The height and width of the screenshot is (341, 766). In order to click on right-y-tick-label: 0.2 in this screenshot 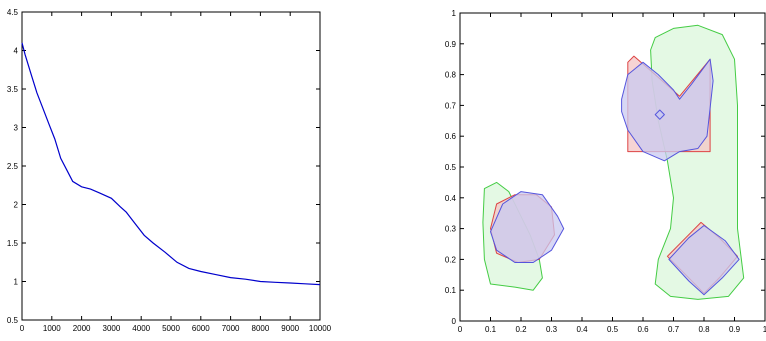, I will do `click(451, 259)`.